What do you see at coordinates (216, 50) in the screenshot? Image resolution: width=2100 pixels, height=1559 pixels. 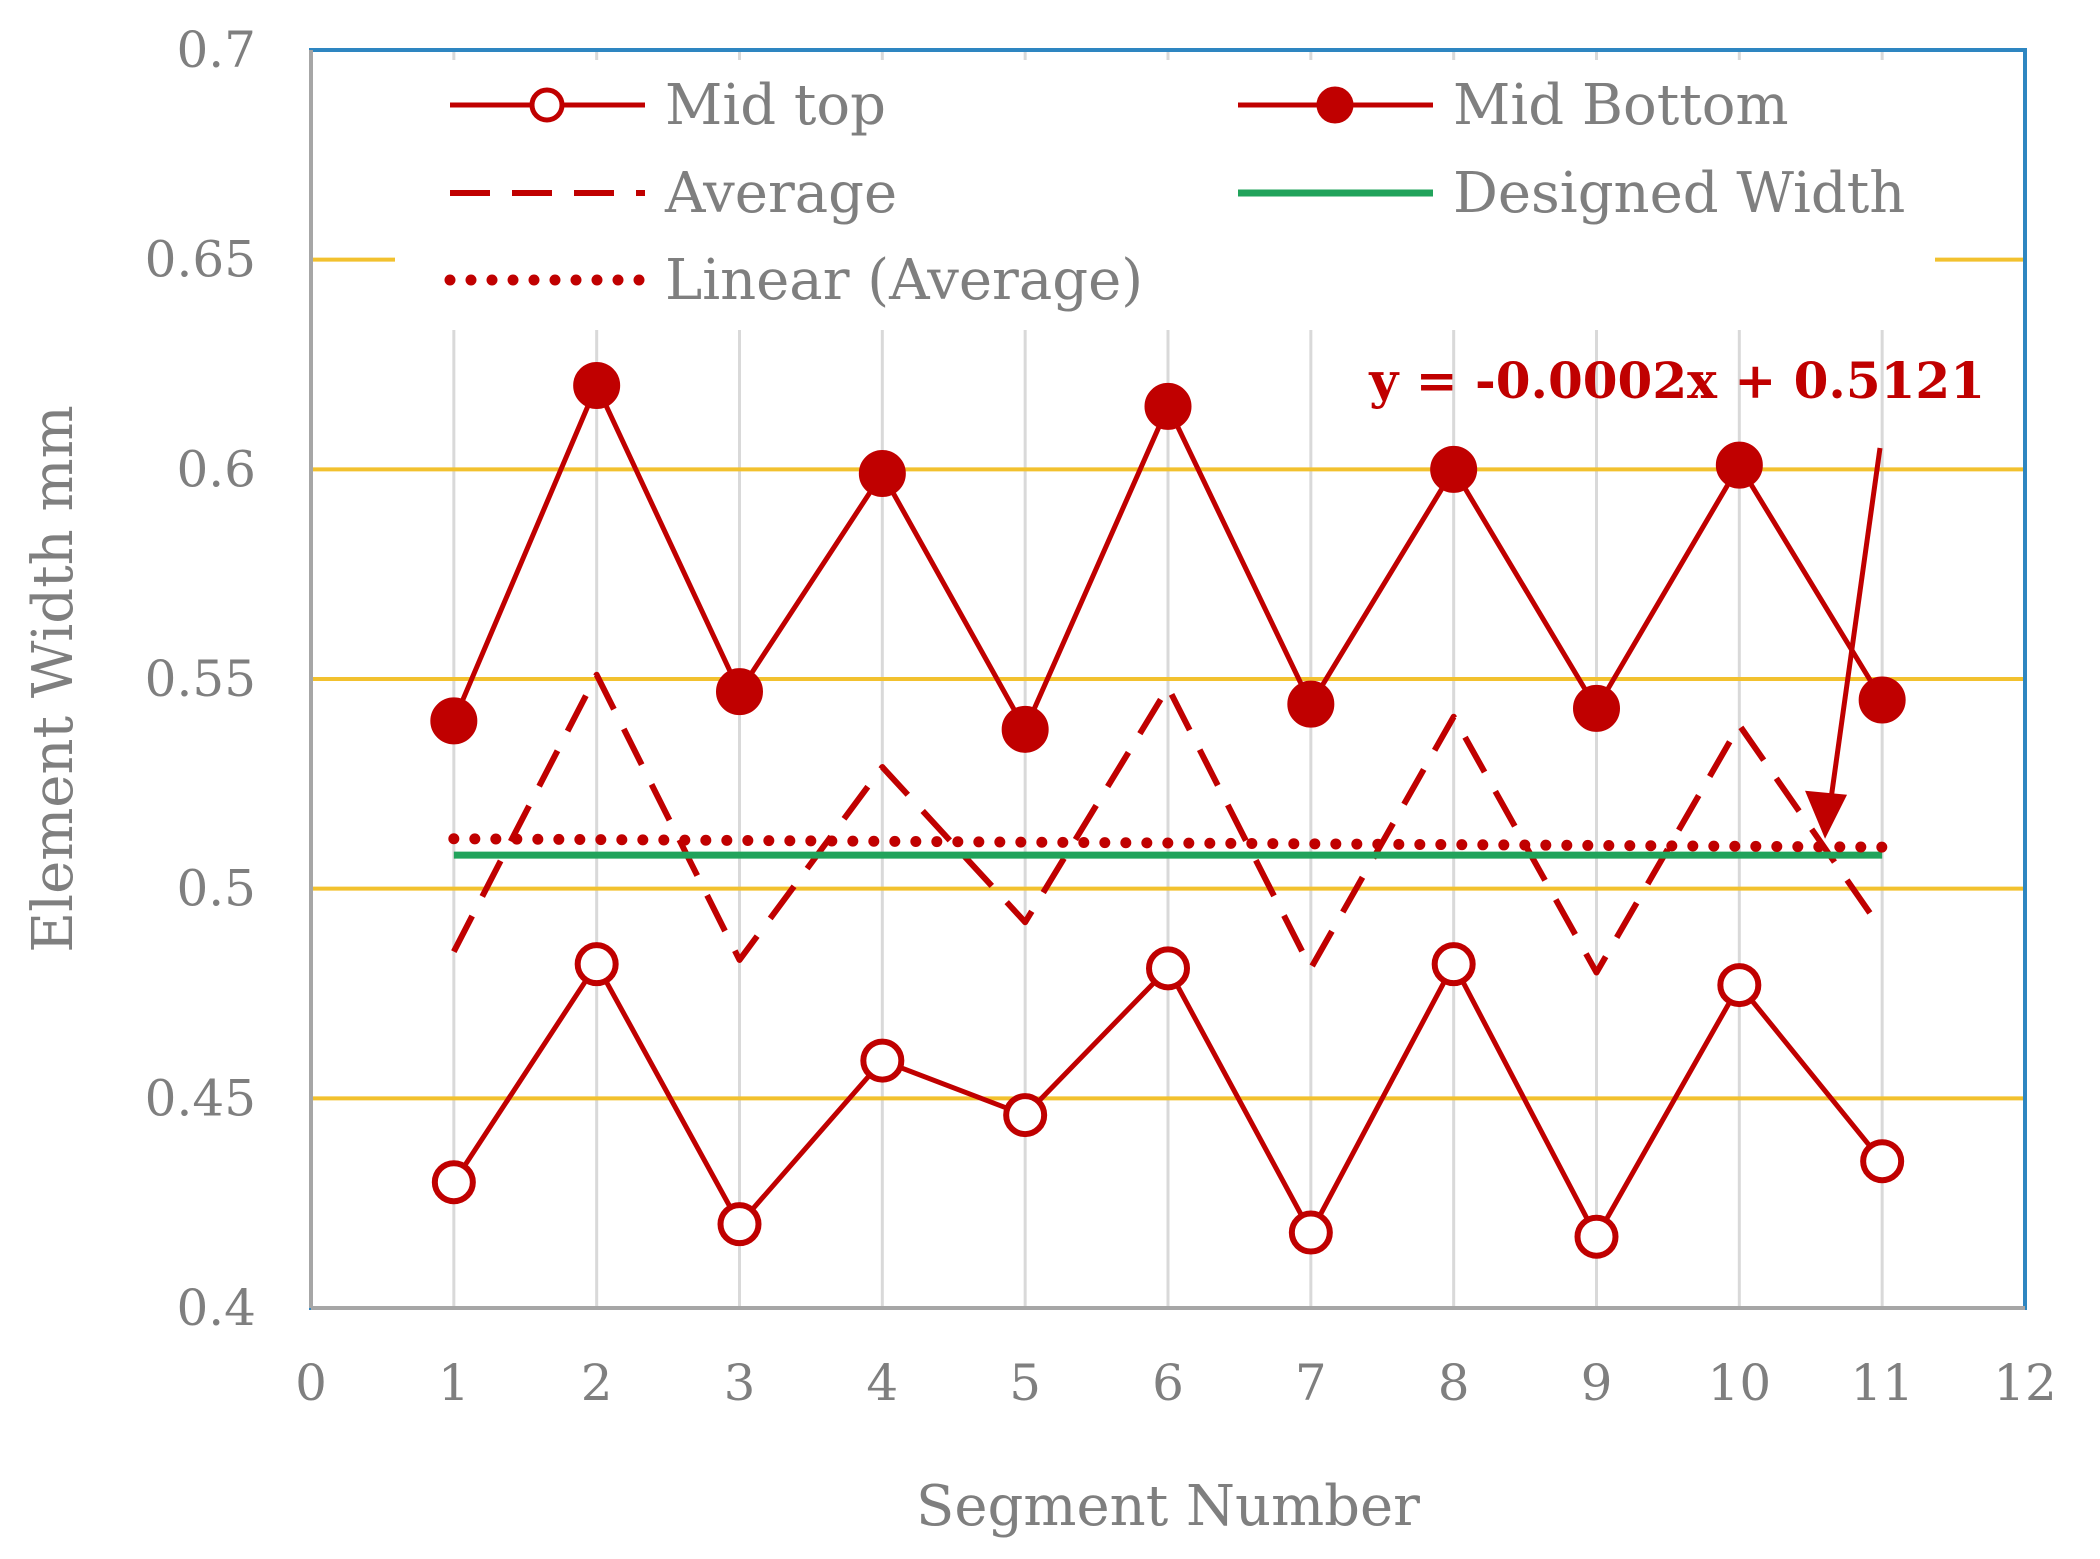 I see `y-tick-label: 0.7` at bounding box center [216, 50].